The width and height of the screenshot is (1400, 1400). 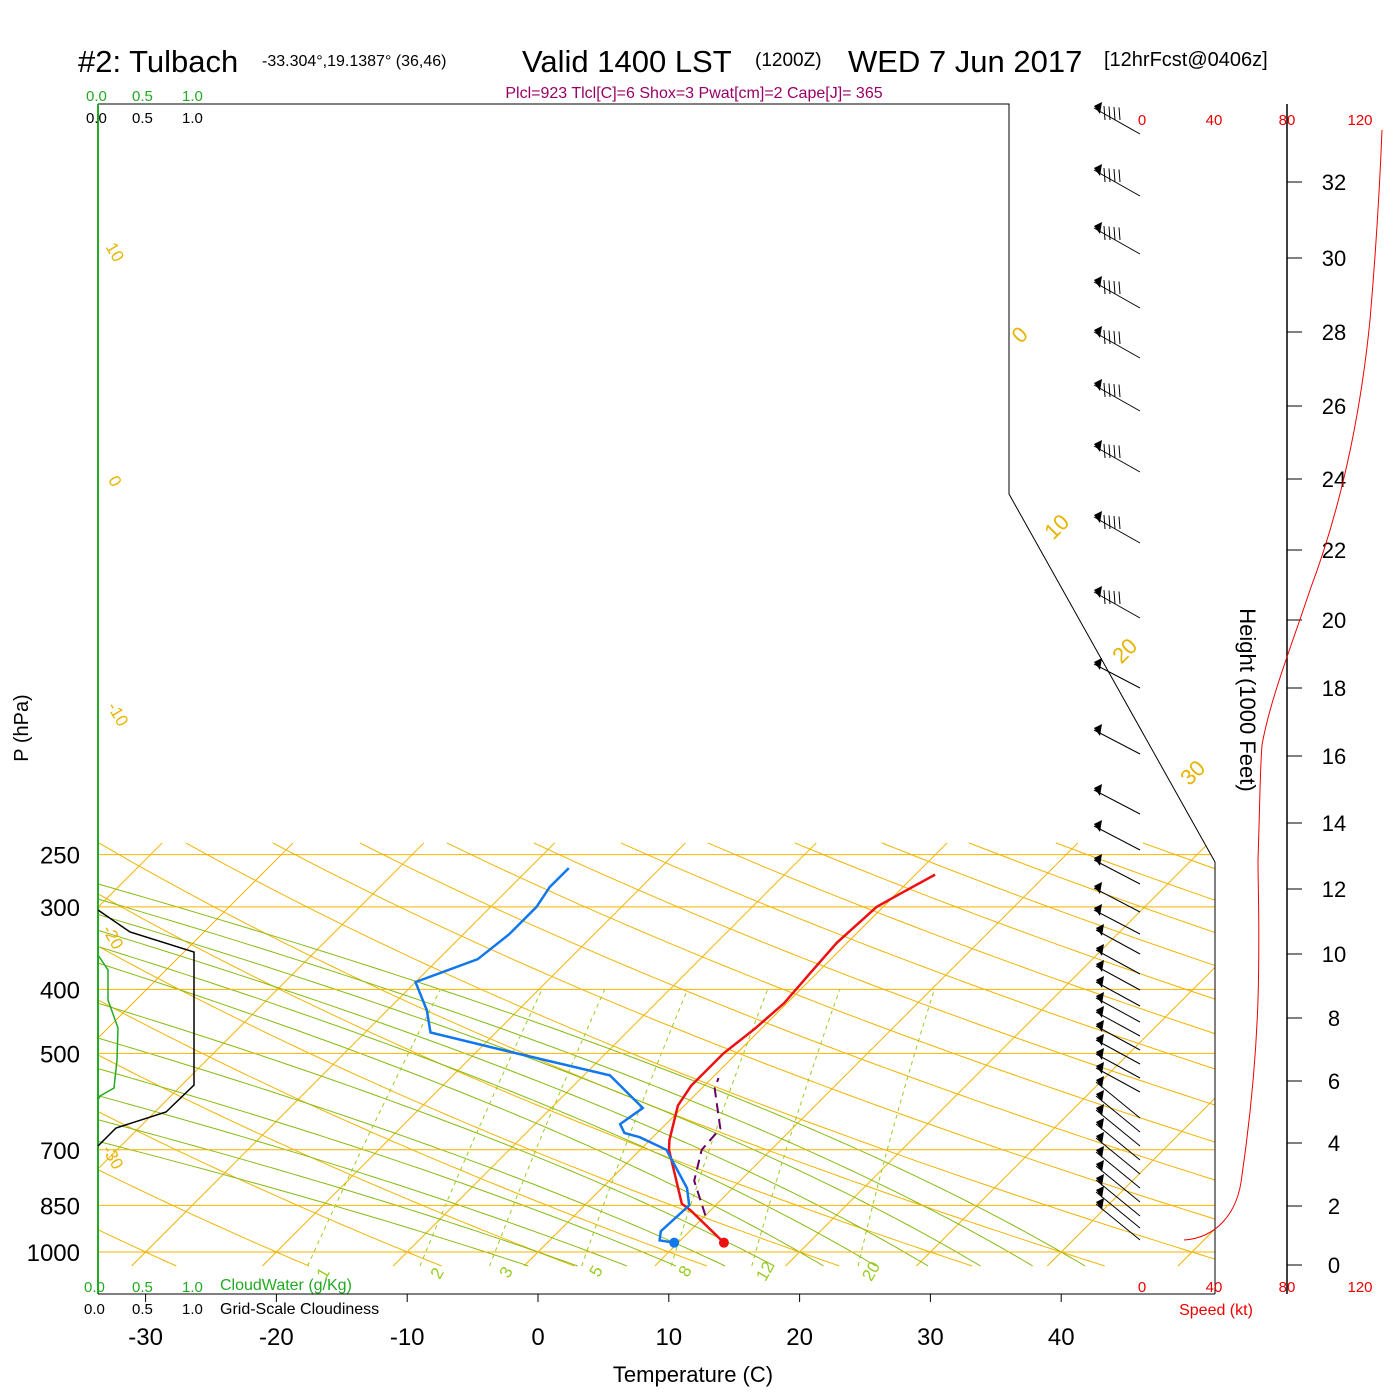 What do you see at coordinates (788, 60) in the screenshot?
I see `zulu-time: (1200Z)` at bounding box center [788, 60].